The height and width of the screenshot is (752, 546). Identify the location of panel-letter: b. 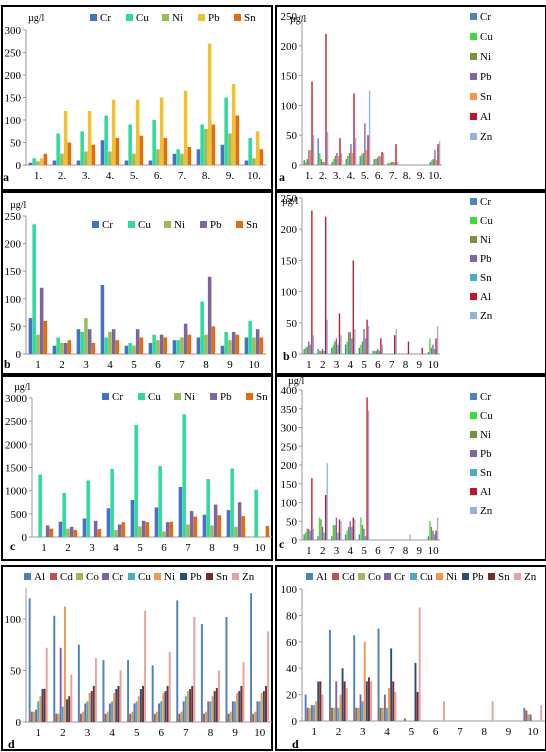
(7, 364).